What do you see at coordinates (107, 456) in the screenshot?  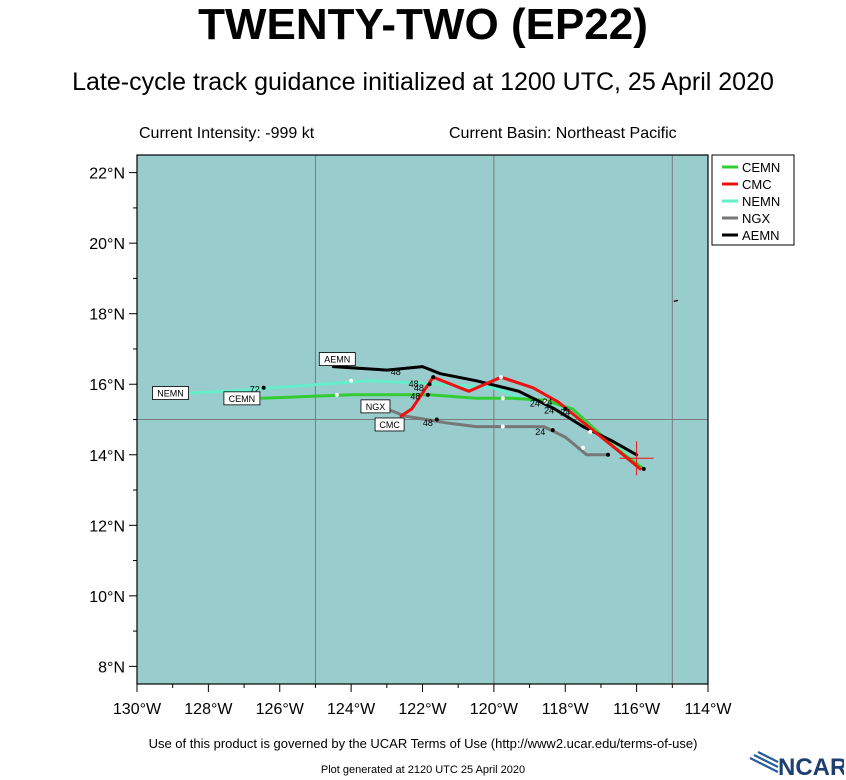 I see `y-tick-label: 14°N` at bounding box center [107, 456].